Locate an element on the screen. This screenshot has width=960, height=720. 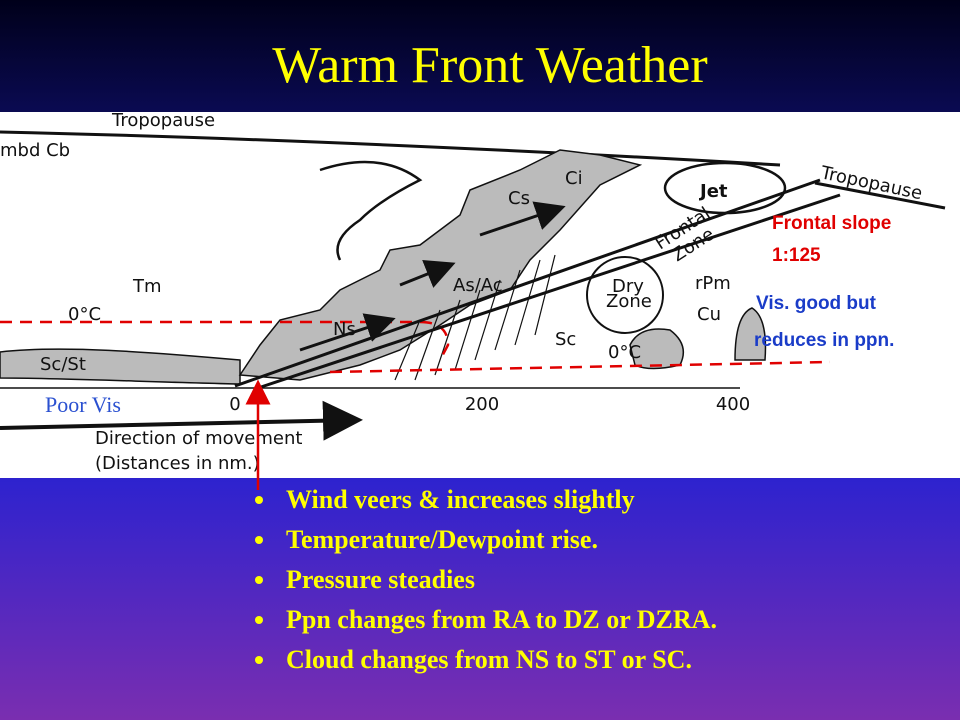
diagram-label: Cu is located at coordinates (709, 314).